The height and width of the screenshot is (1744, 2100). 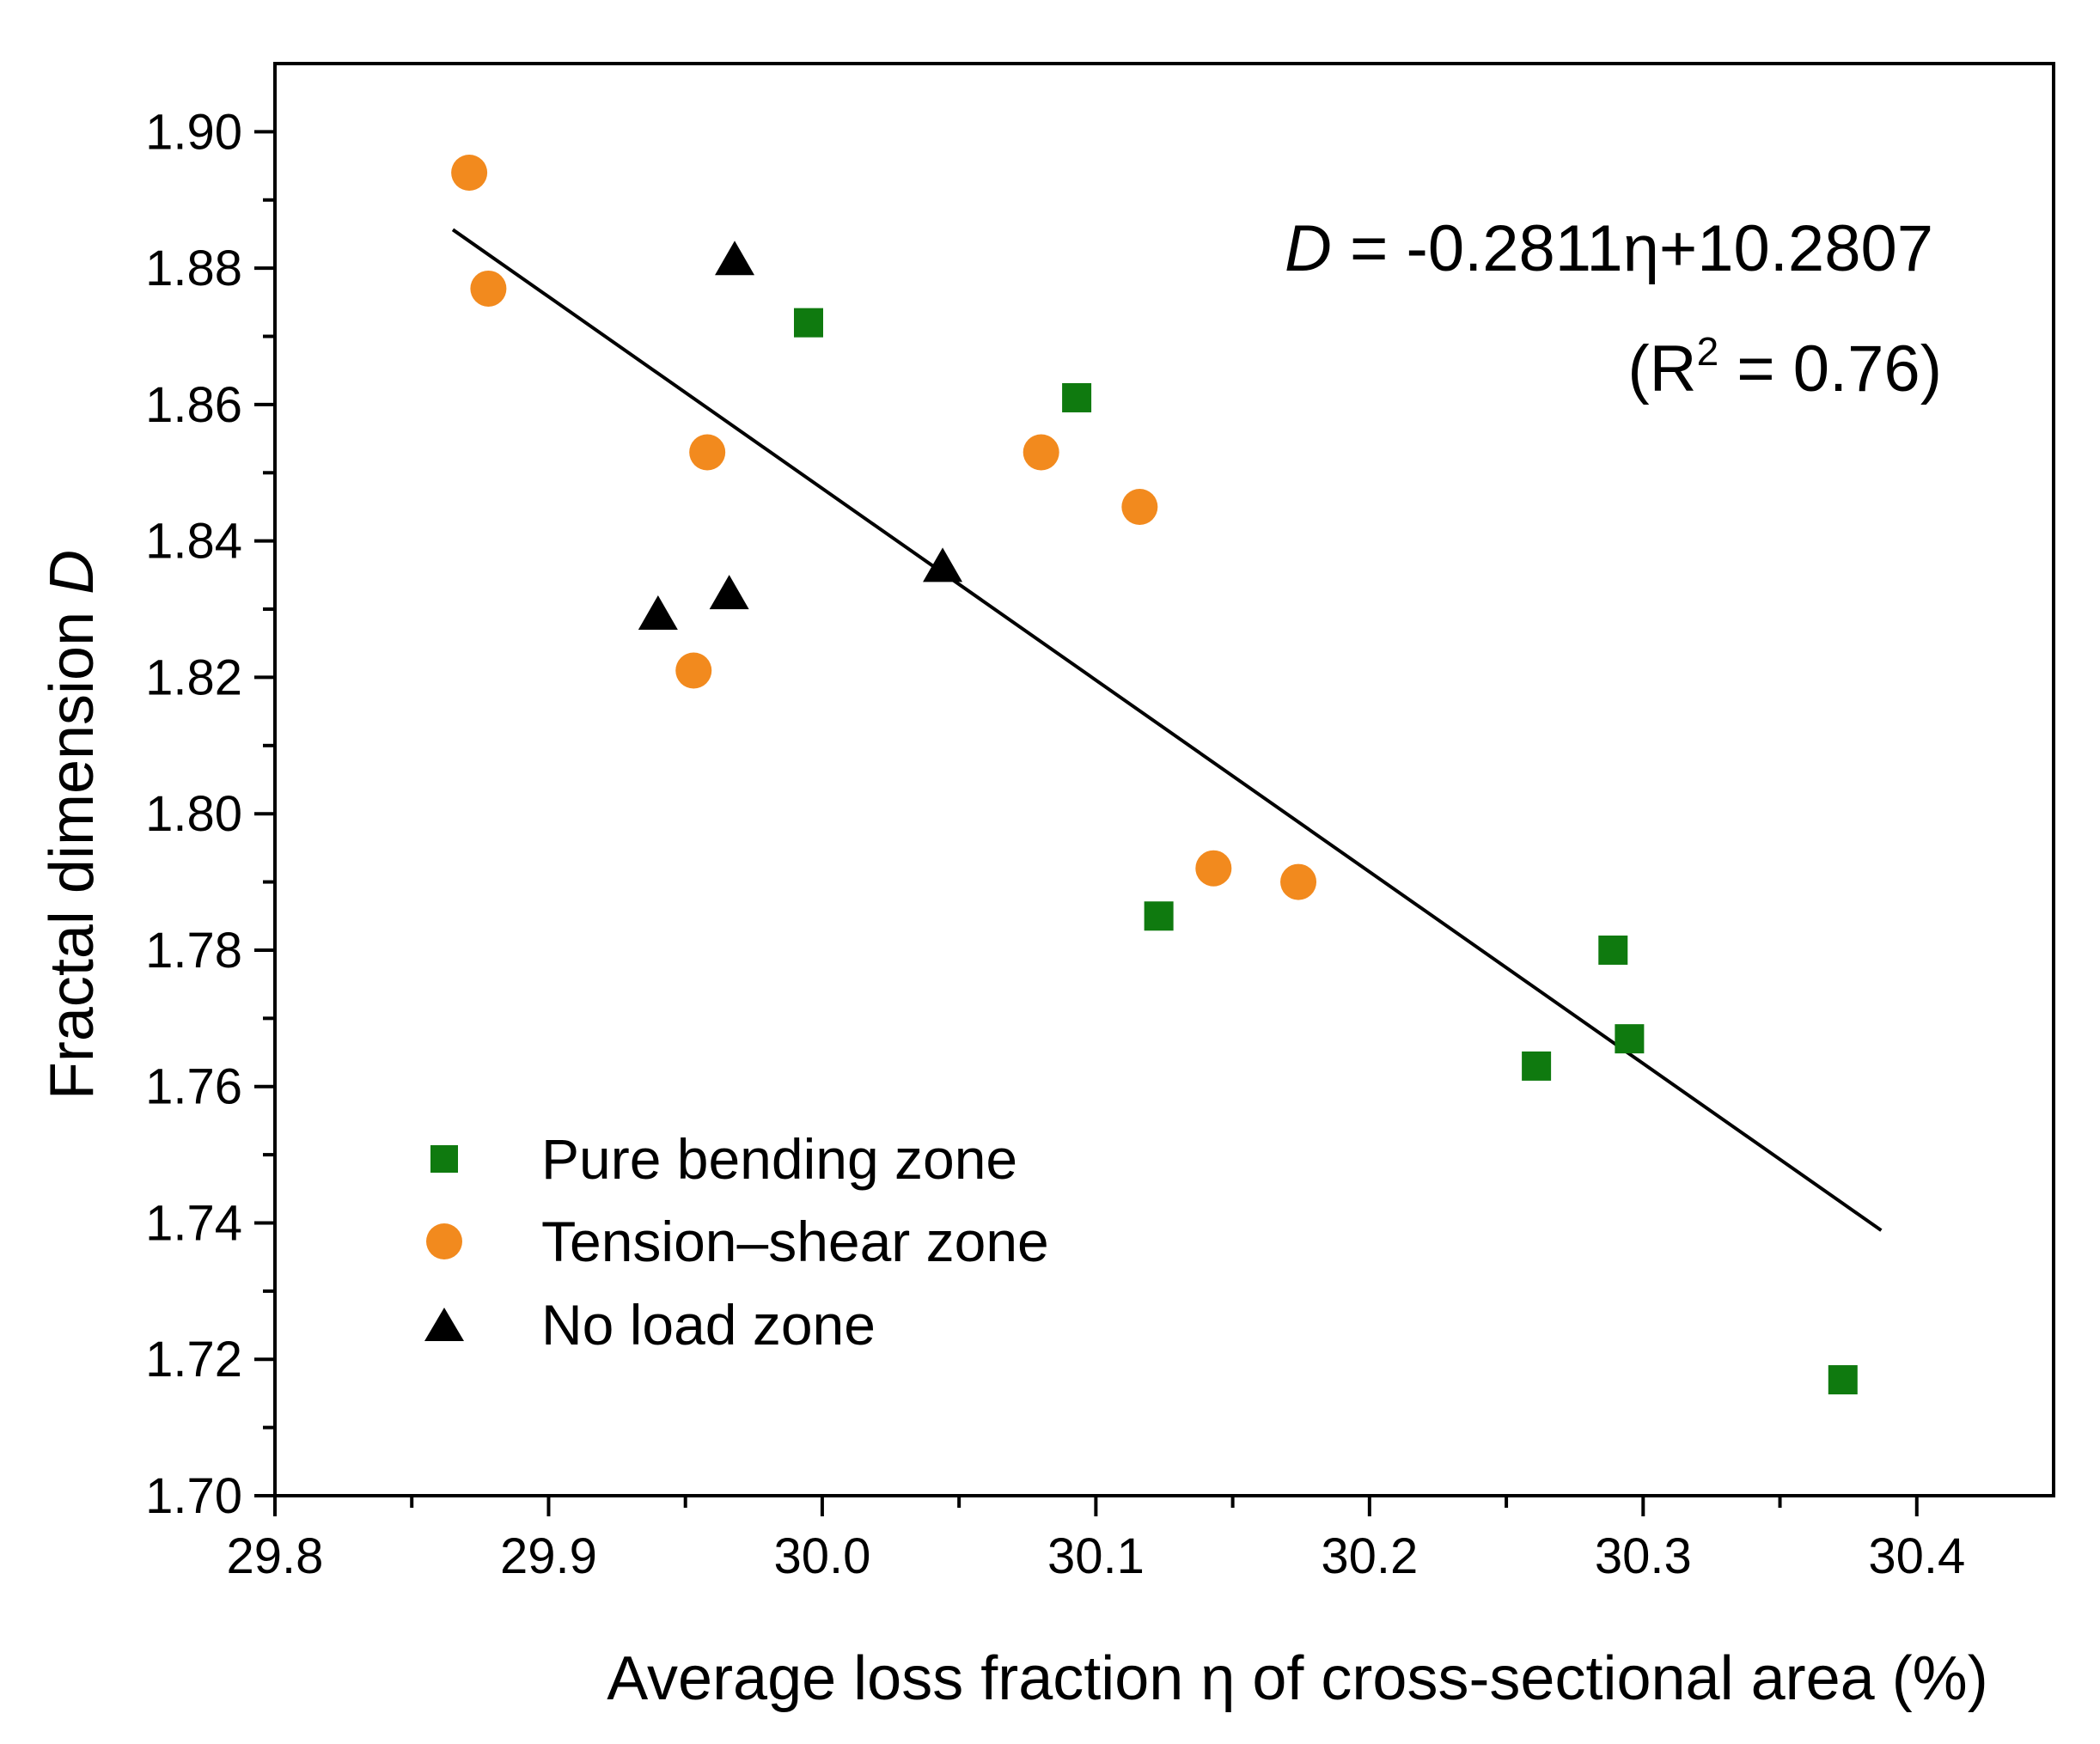 I want to click on y-tick-label: 1.70, so click(x=193, y=1496).